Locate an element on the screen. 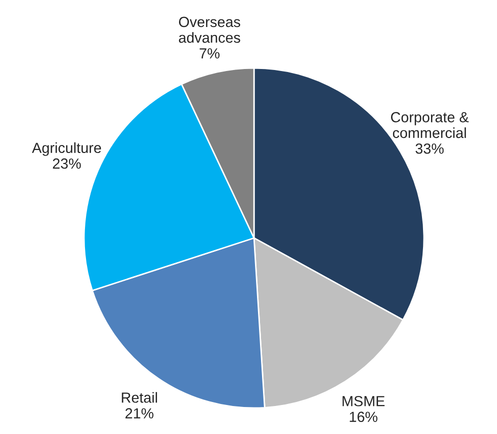 The height and width of the screenshot is (434, 497). slice-label: Corporate & commercial is located at coordinates (430, 125).